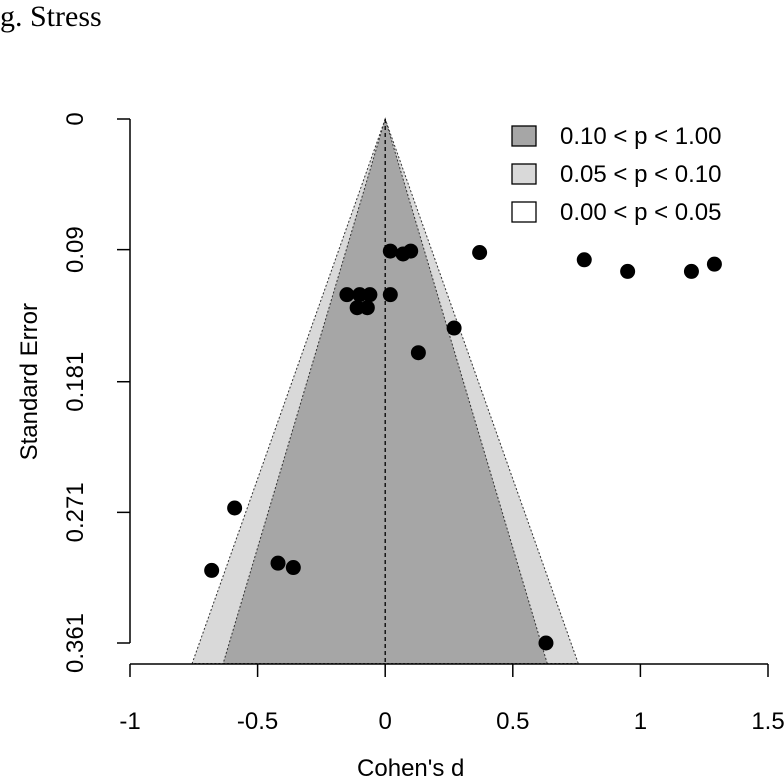 The image size is (784, 783). Describe the element at coordinates (512, 721) in the screenshot. I see `x-tick-label: 0.5` at that location.